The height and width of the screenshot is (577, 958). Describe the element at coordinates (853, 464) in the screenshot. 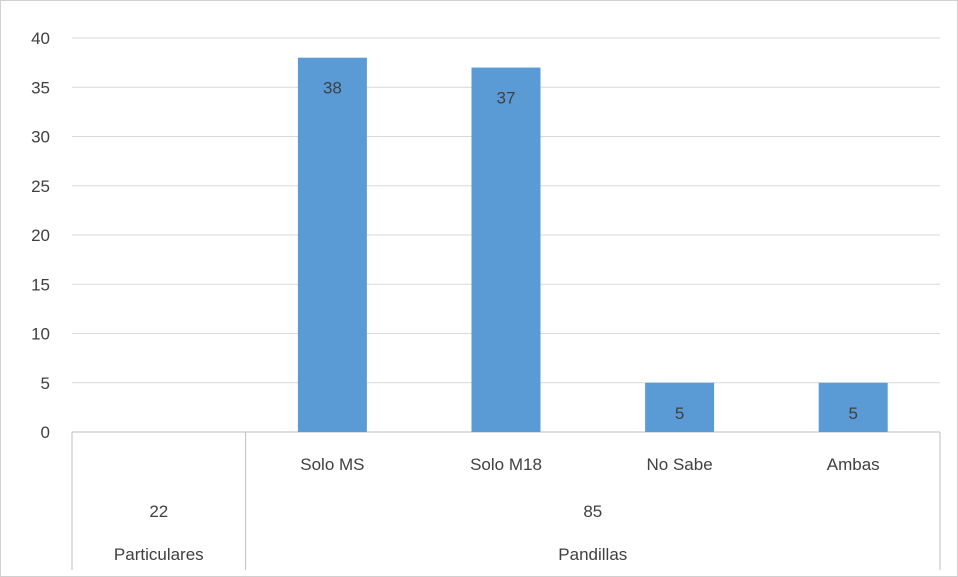

I see `category-label: Ambas` at that location.